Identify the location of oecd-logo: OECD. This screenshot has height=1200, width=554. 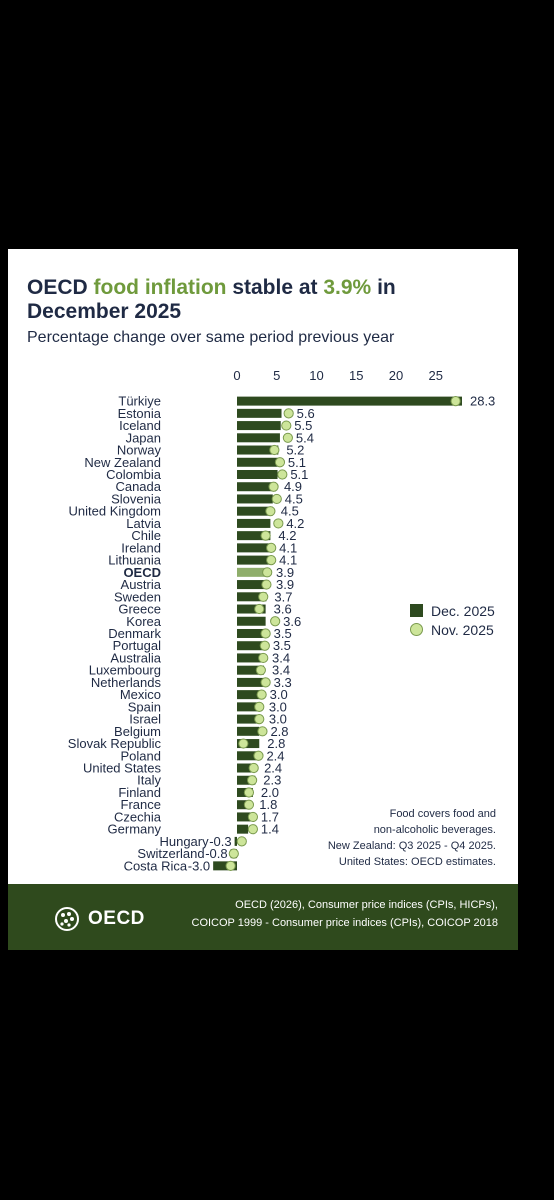
(99, 919).